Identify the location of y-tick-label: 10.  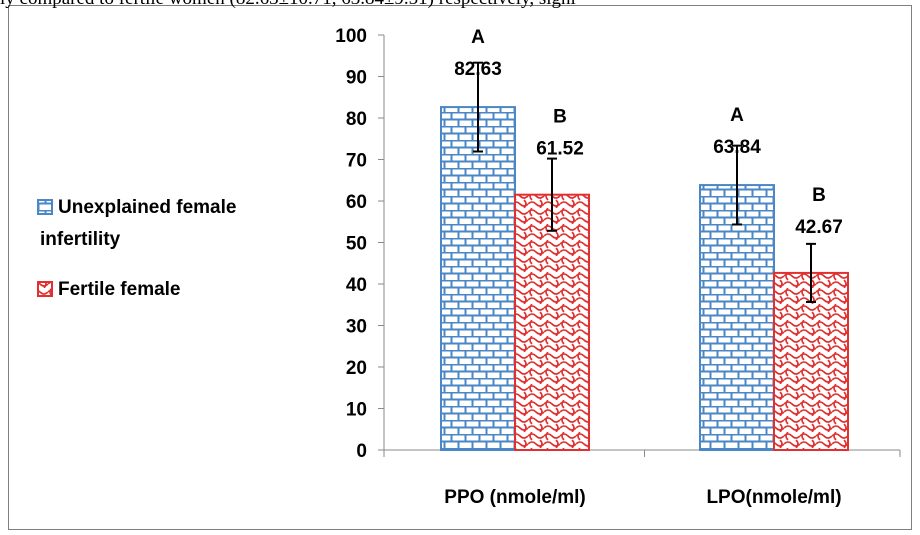
(356, 410).